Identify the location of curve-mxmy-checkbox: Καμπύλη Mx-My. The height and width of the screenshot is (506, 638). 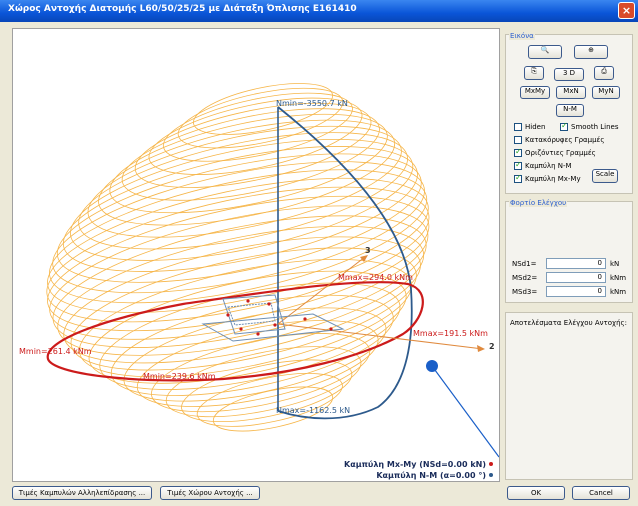
(547, 178).